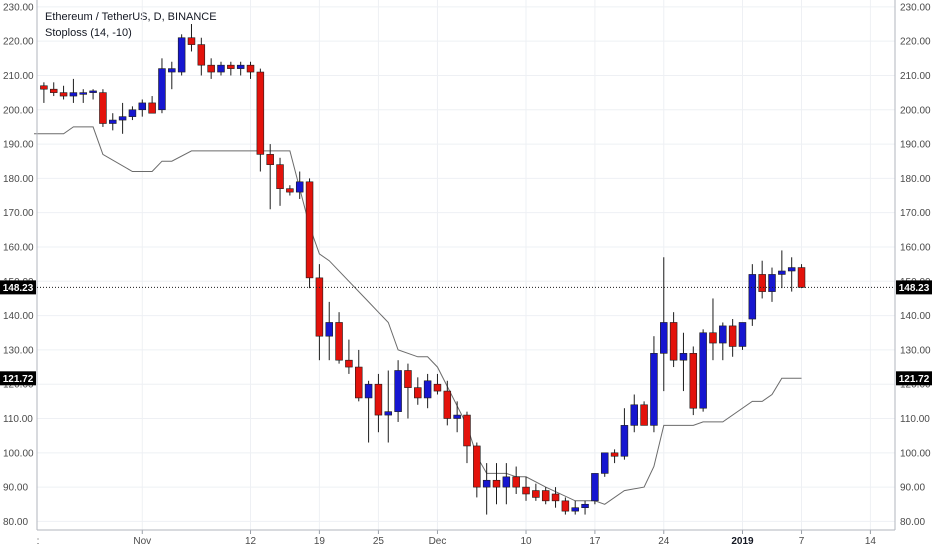  What do you see at coordinates (915, 316) in the screenshot?
I see `y-tick-label-right: 140.00` at bounding box center [915, 316].